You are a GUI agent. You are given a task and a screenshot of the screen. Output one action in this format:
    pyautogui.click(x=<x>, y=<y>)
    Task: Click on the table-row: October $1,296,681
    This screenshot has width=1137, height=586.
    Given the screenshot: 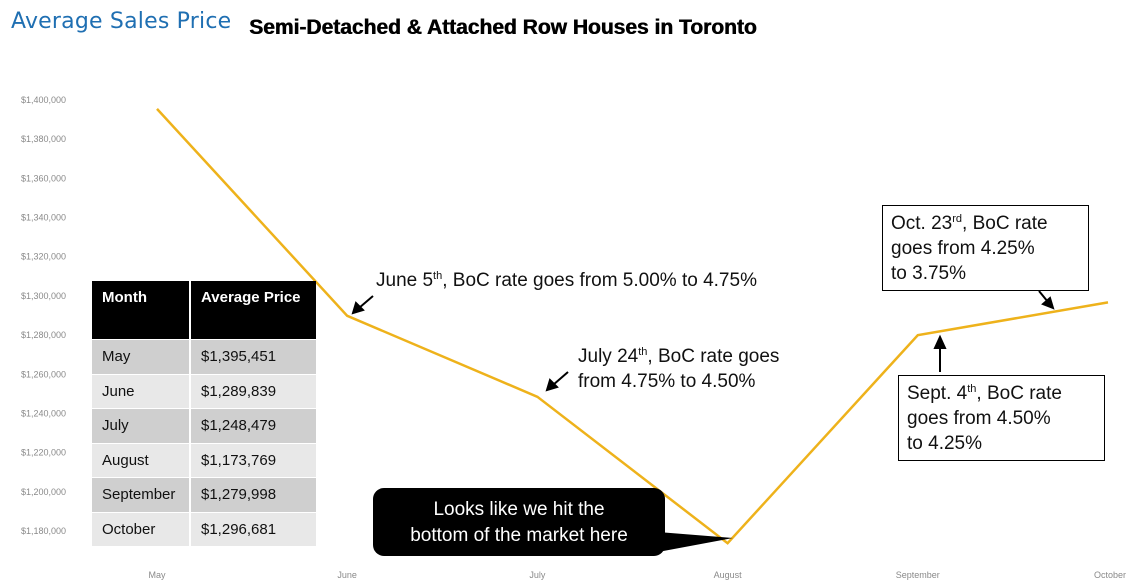 What is the action you would take?
    pyautogui.click(x=204, y=528)
    